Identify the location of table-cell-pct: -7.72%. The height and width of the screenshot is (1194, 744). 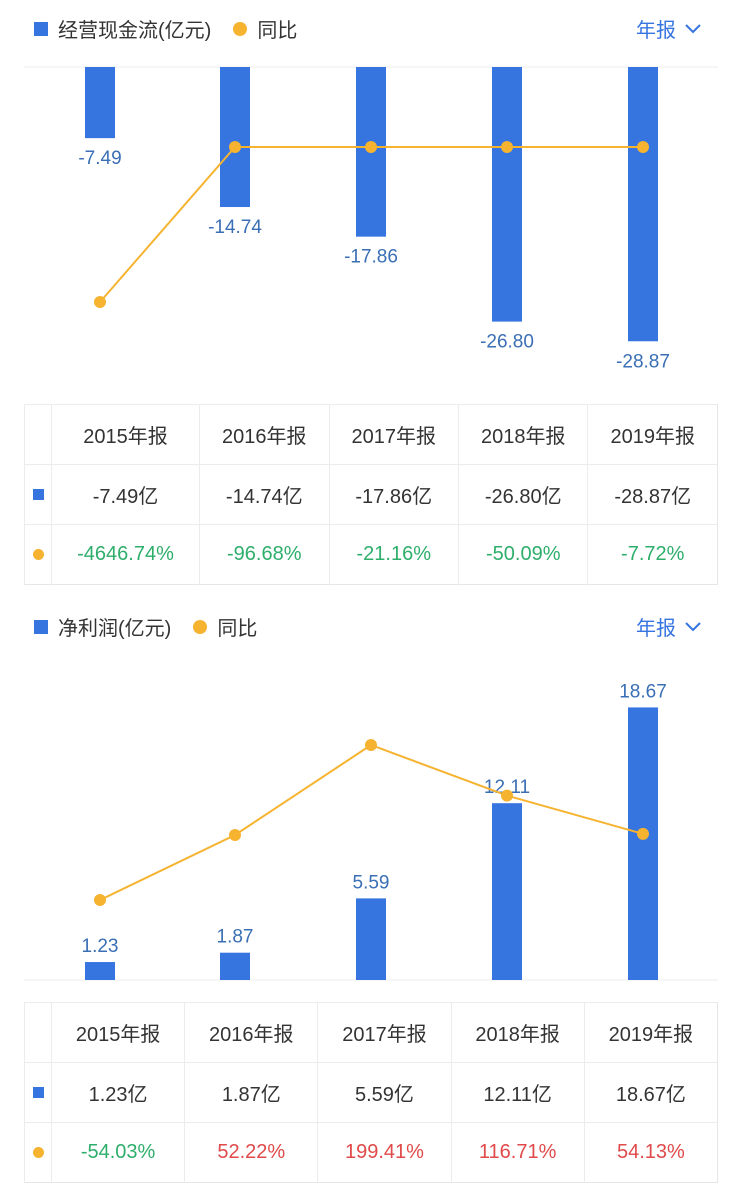
(652, 554).